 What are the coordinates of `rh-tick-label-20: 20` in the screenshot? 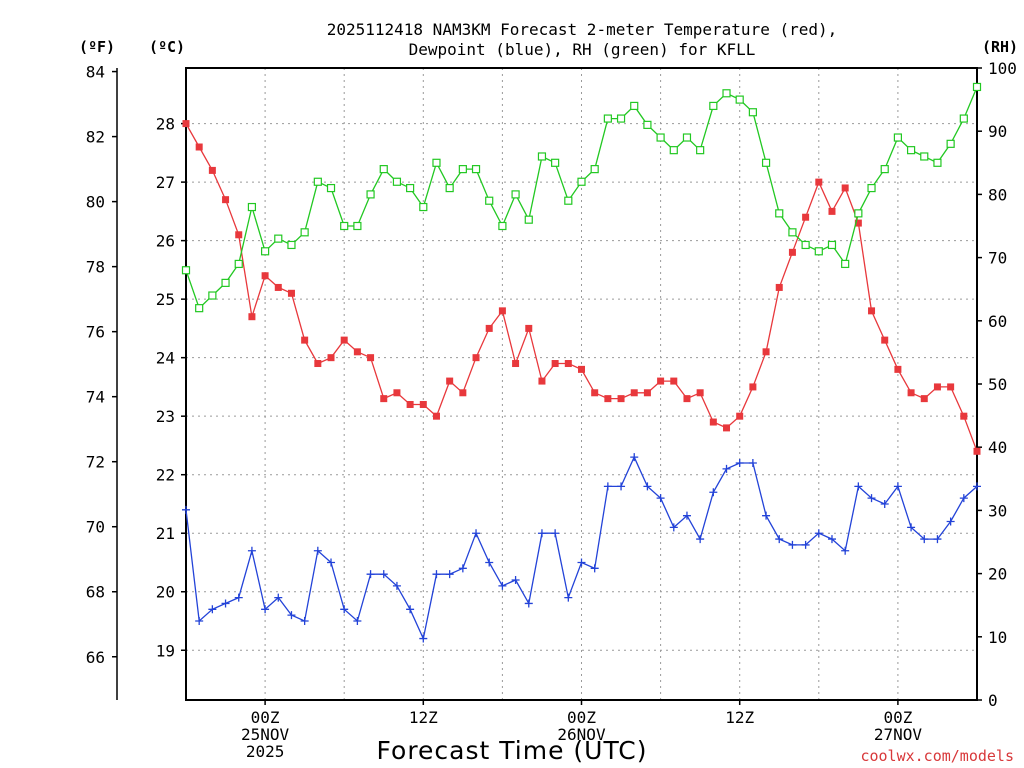 It's located at (997, 574).